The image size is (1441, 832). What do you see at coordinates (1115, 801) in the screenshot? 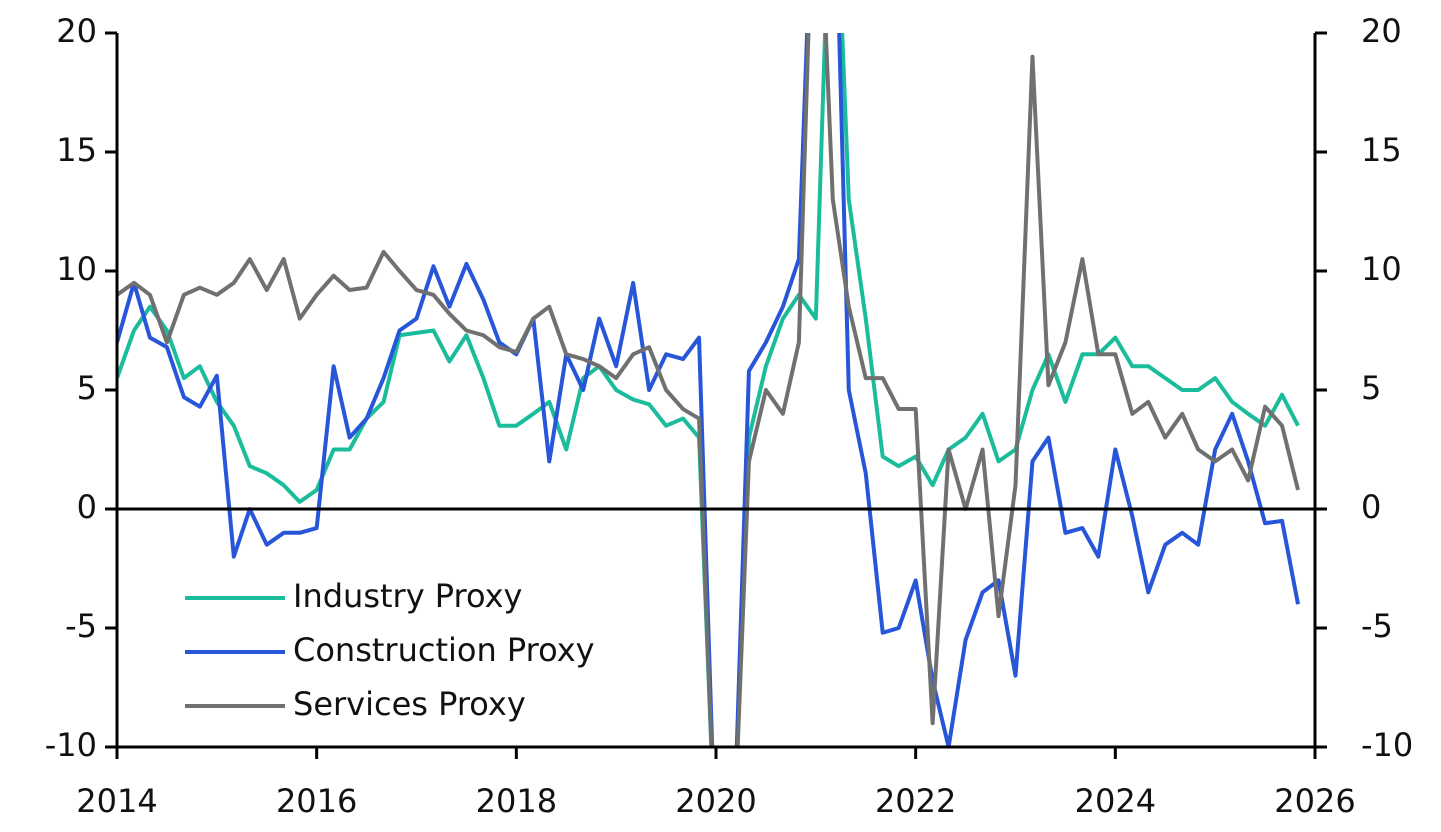
I see `x-tick-label: 2024` at bounding box center [1115, 801].